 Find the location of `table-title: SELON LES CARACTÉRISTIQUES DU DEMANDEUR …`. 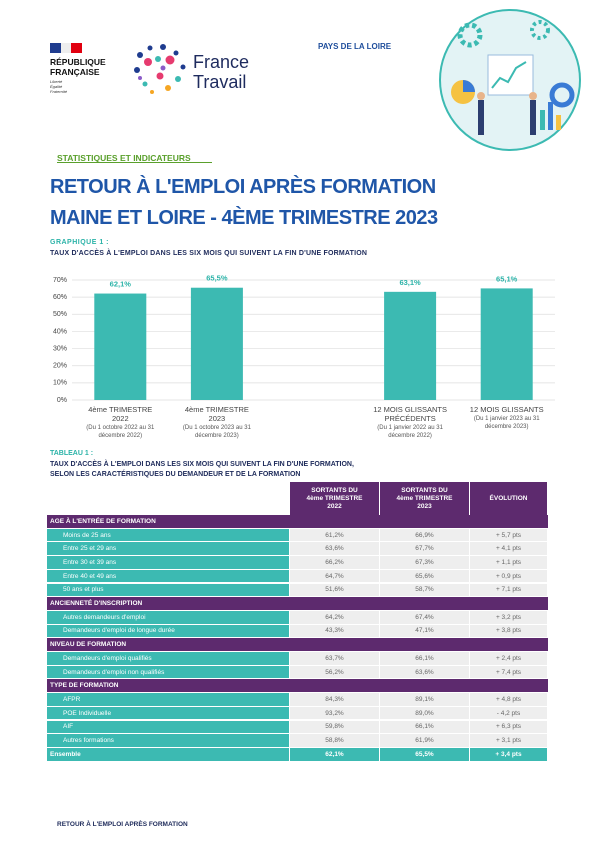

table-title: SELON LES CARACTÉRISTIQUES DU DEMANDEUR … is located at coordinates (175, 474).